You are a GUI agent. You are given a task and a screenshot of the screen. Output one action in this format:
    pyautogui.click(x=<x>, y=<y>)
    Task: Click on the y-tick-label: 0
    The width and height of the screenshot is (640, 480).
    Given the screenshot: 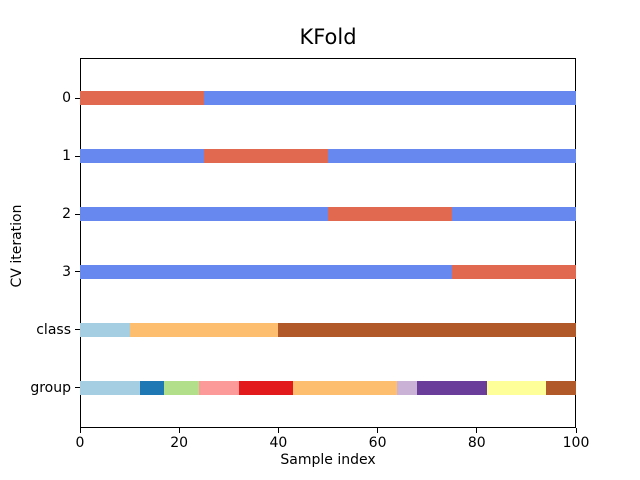 What is the action you would take?
    pyautogui.click(x=66, y=98)
    